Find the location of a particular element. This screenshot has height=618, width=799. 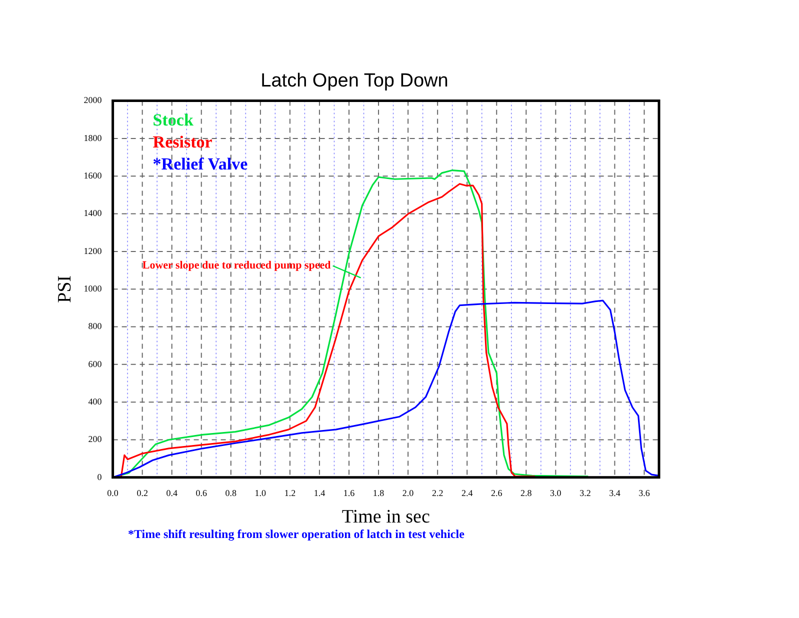

chart-title: Latch Open Top Down is located at coordinates (354, 81).